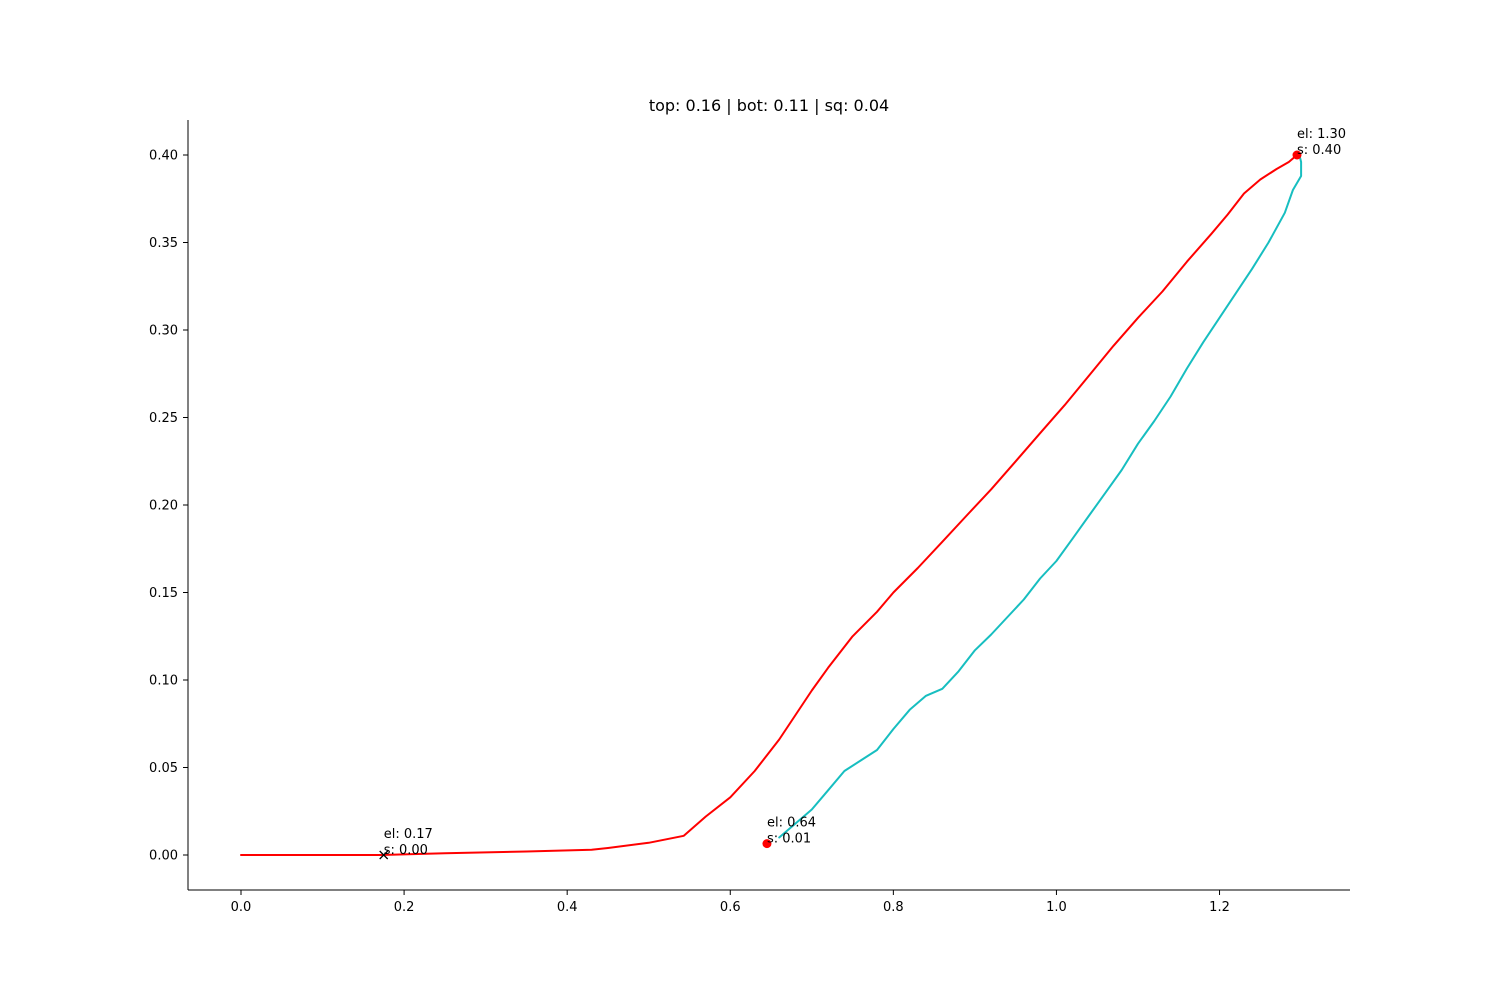  I want to click on y-tick-label-8: 0.40, so click(163, 156).